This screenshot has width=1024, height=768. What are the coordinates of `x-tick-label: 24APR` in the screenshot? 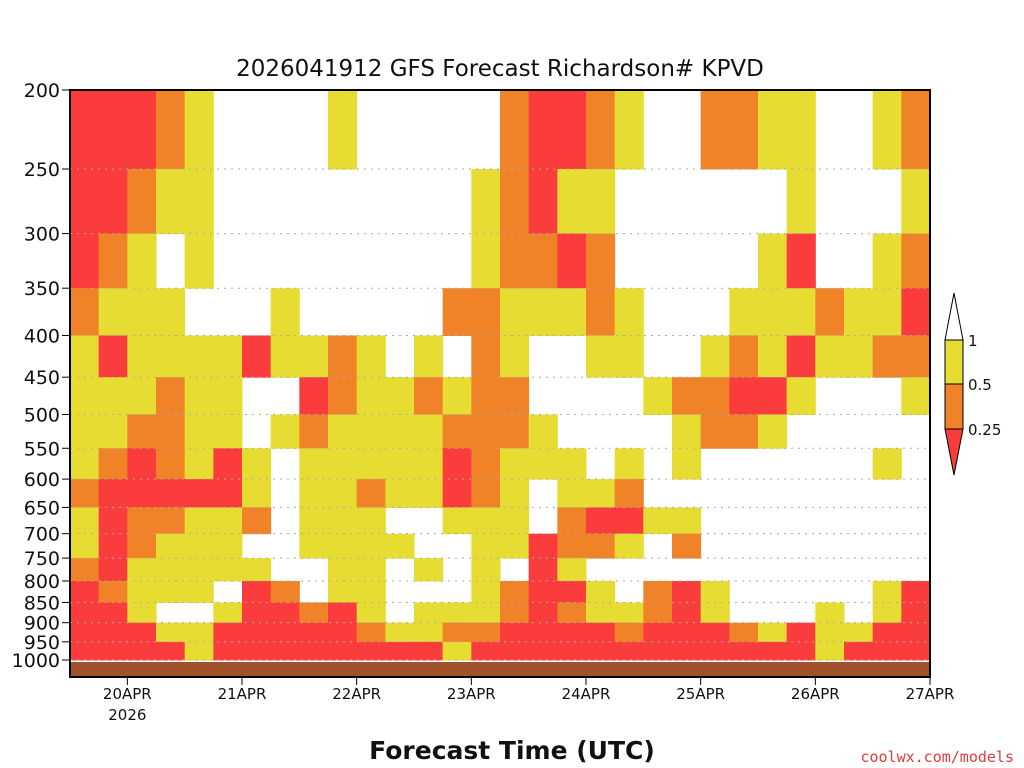 It's located at (586, 694).